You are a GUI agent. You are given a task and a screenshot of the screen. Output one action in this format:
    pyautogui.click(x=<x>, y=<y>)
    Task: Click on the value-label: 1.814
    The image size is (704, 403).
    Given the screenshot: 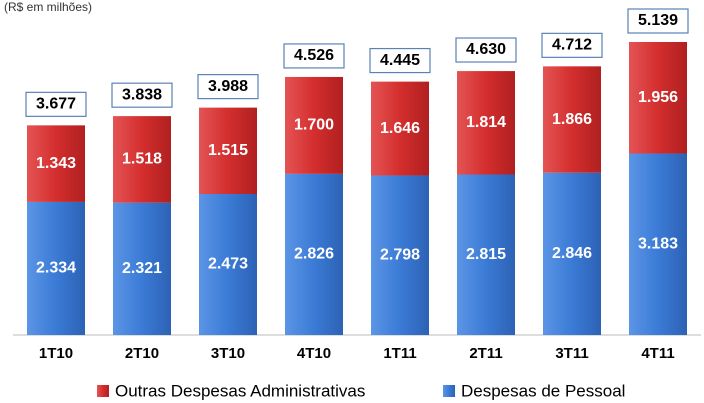 What is the action you would take?
    pyautogui.click(x=486, y=122)
    